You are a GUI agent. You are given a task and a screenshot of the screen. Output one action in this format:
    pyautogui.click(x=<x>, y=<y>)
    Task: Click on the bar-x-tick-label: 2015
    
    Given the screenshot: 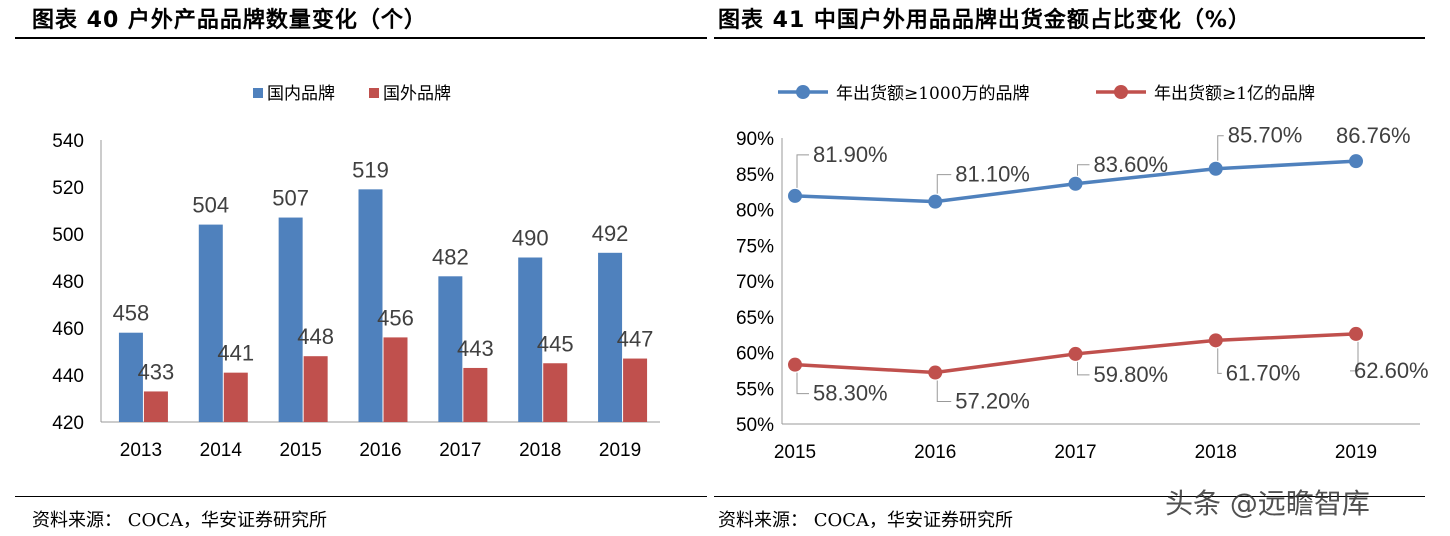 What is the action you would take?
    pyautogui.click(x=301, y=450)
    